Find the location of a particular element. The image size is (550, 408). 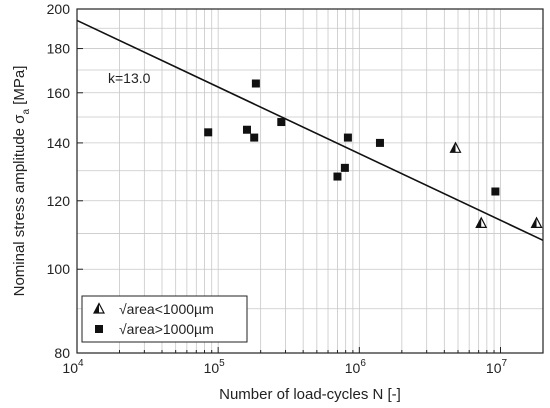

x-tick-exponent: 6 is located at coordinates (363, 363).